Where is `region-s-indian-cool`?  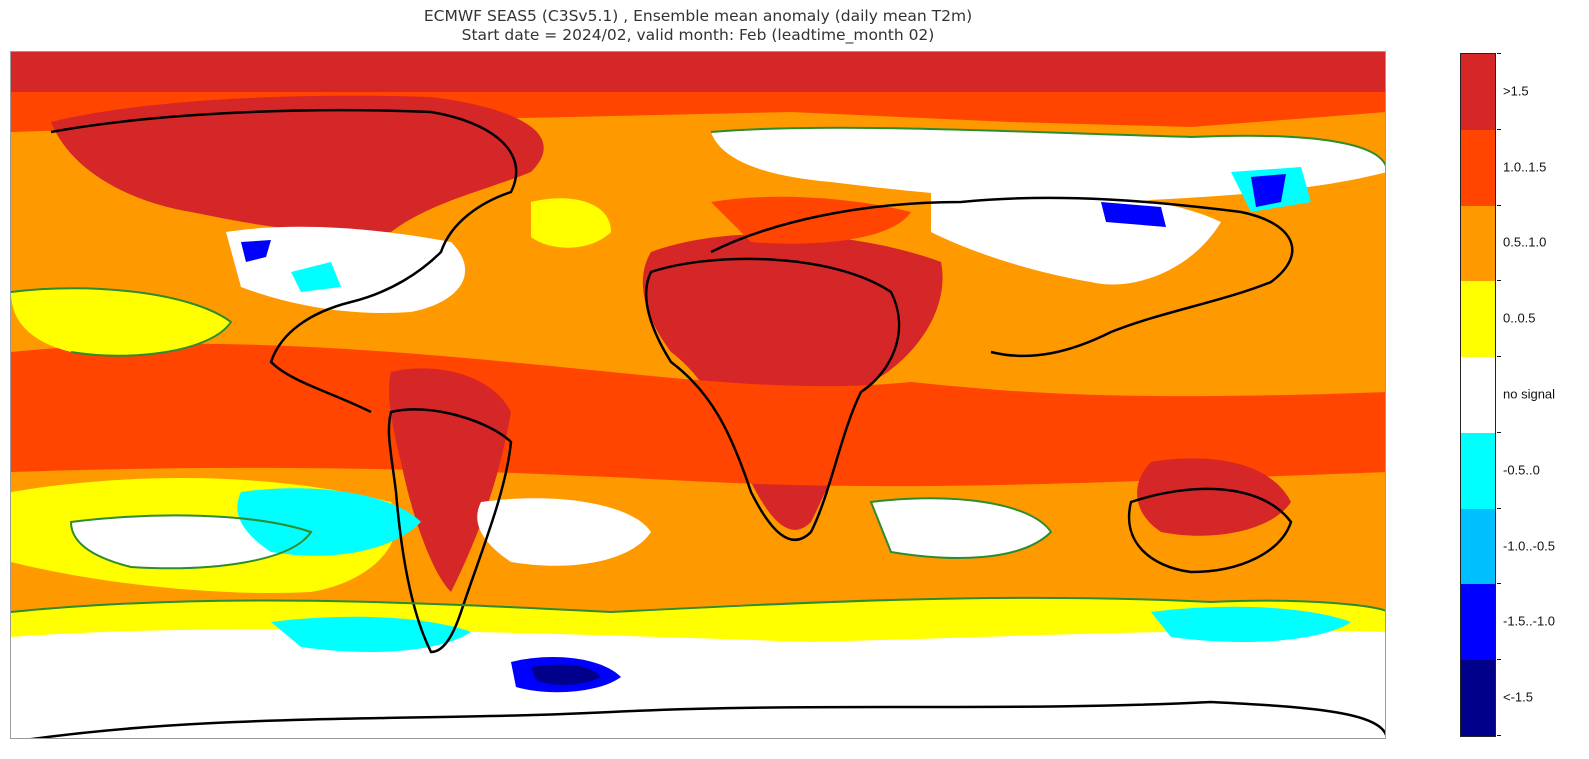
region-s-indian-cool is located at coordinates (1251, 624).